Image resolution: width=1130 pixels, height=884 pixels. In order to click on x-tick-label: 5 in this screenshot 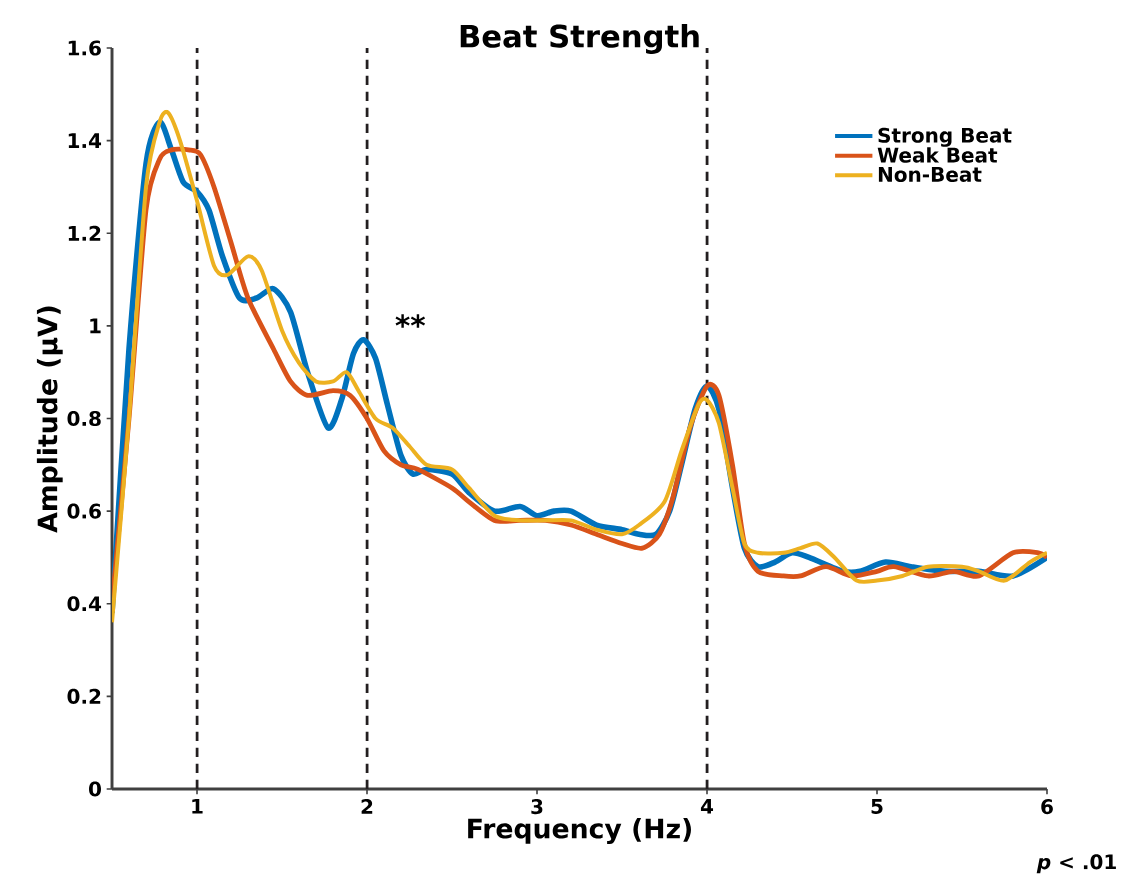, I will do `click(877, 806)`.